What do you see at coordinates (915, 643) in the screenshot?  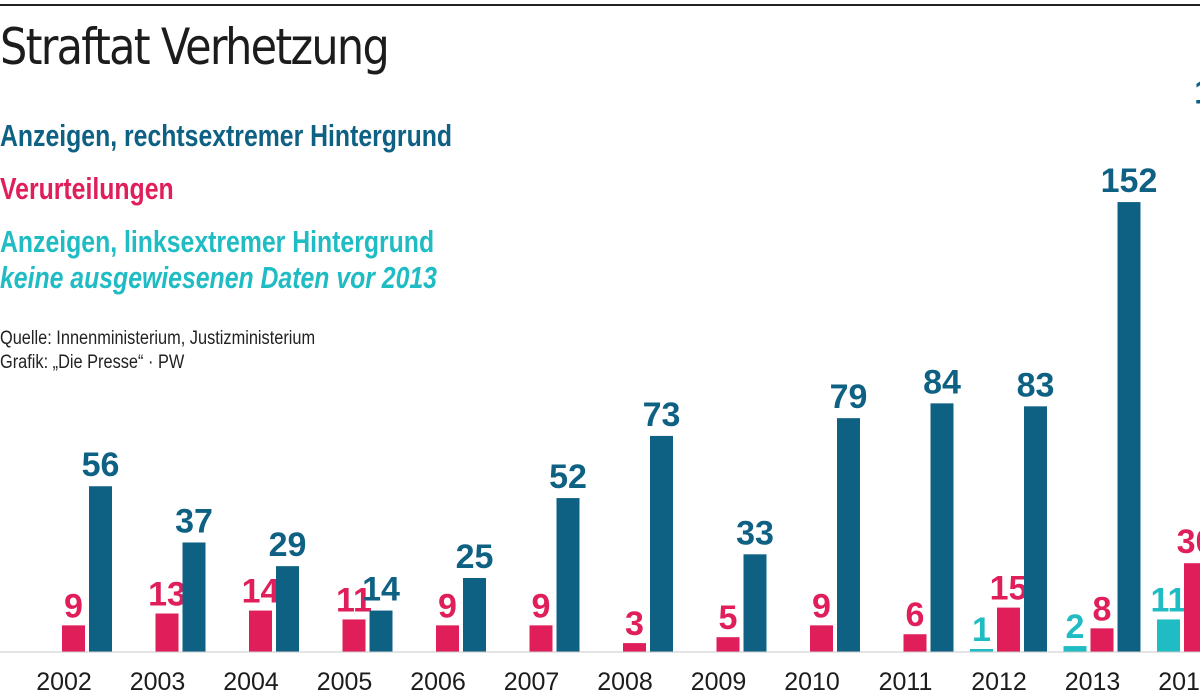 I see `bar-convictions-2011` at bounding box center [915, 643].